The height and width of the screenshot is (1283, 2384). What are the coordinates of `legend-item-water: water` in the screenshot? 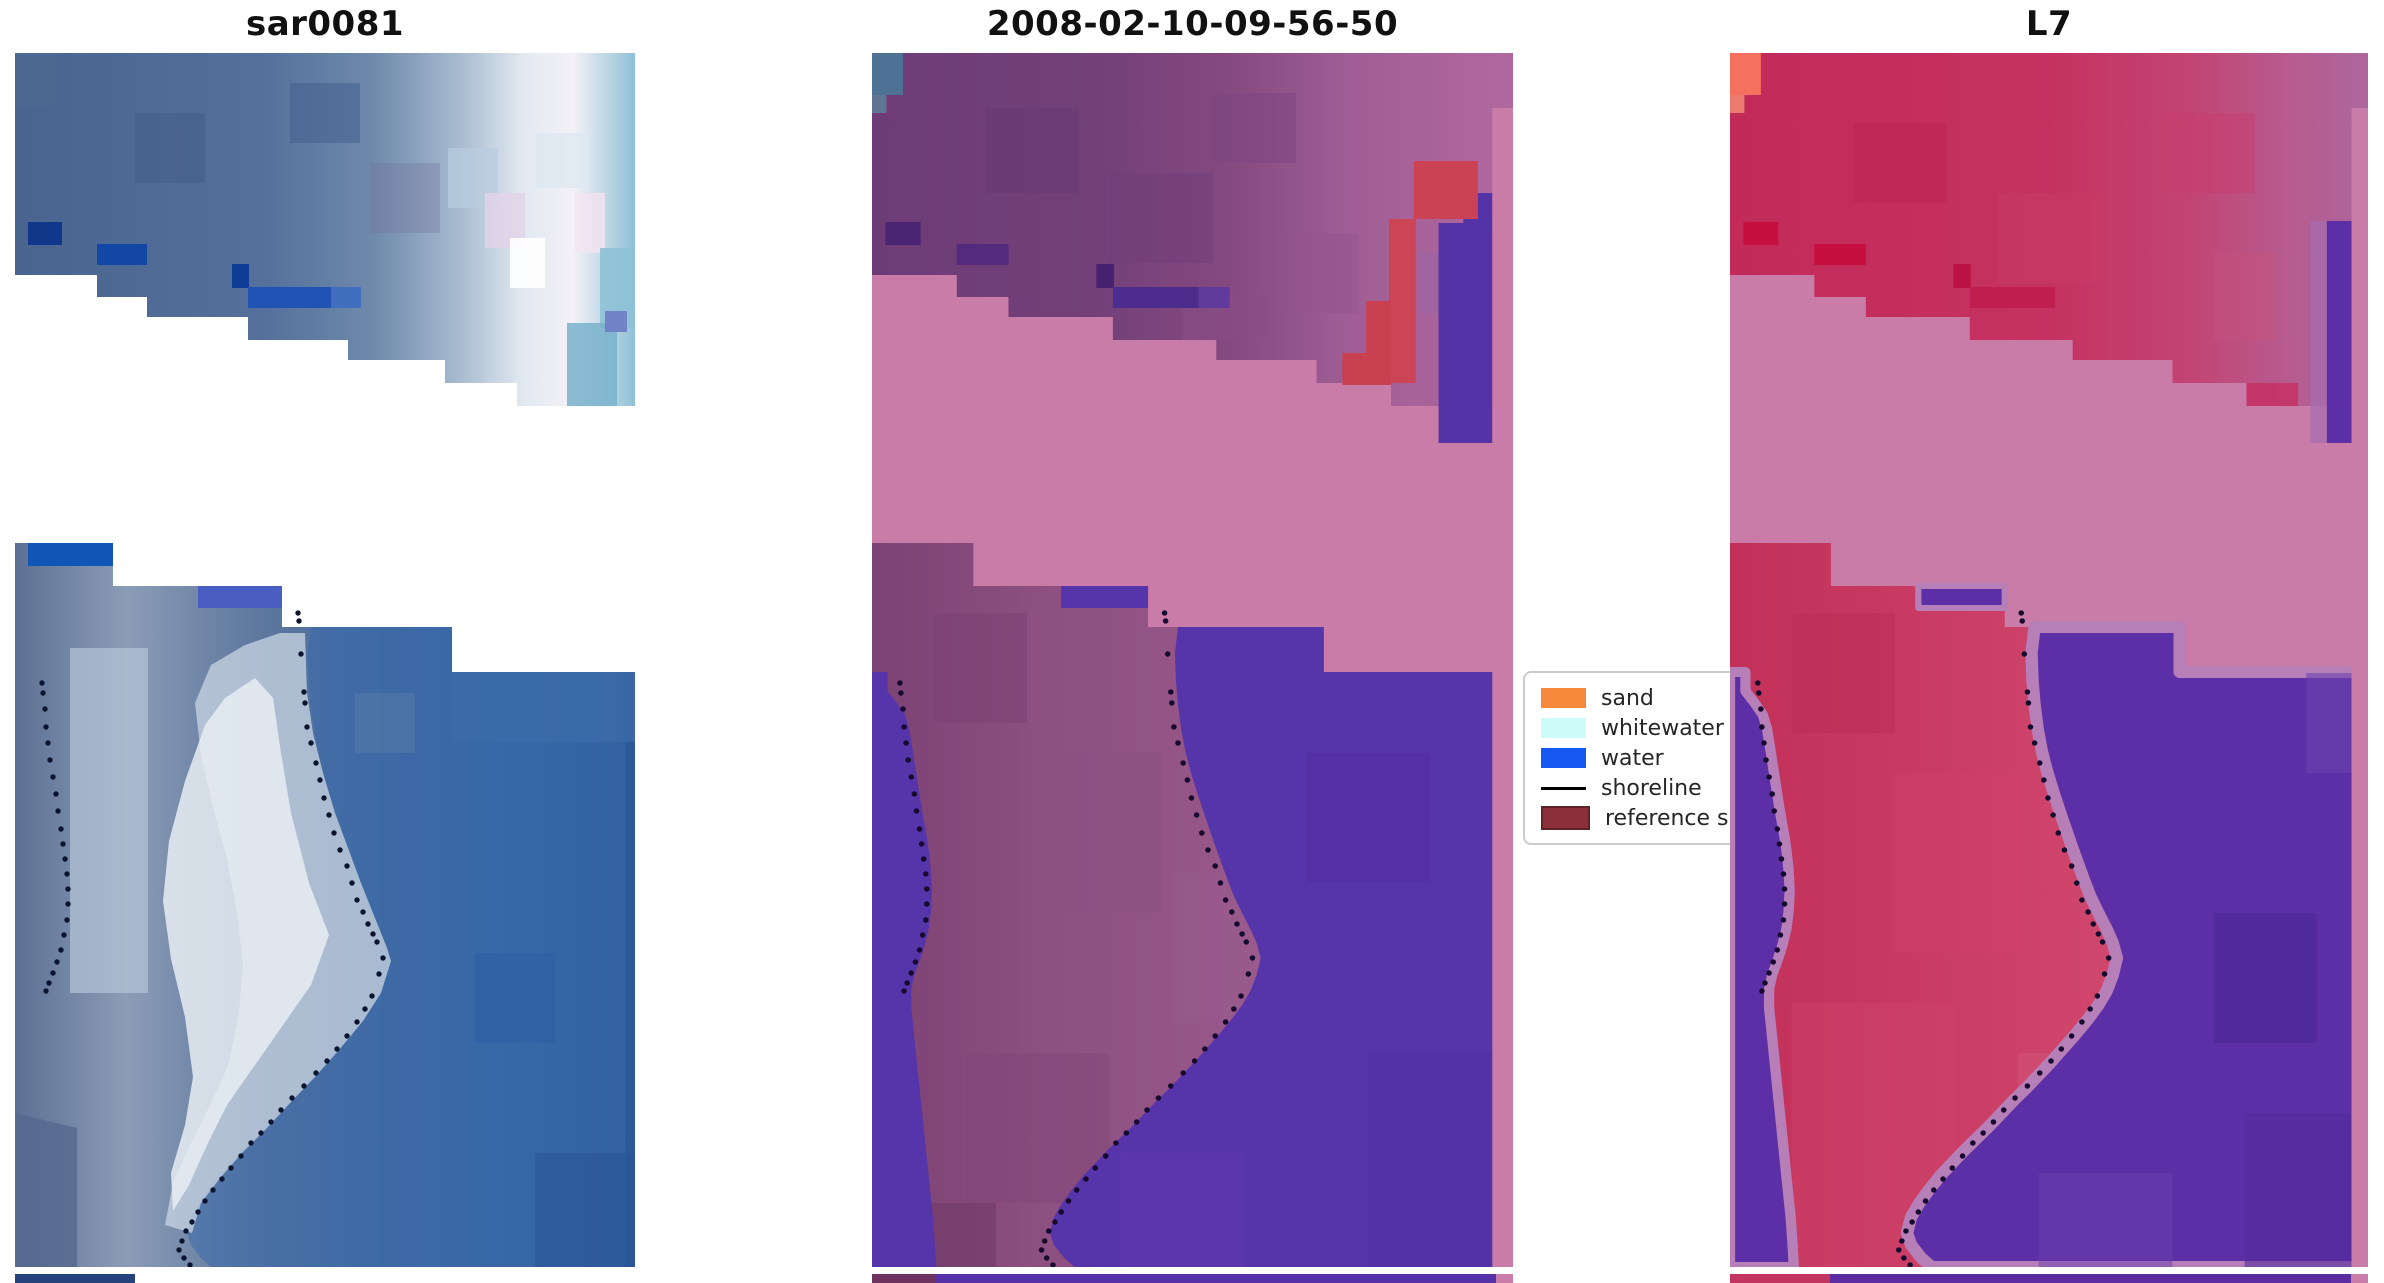 It's located at (1648, 758).